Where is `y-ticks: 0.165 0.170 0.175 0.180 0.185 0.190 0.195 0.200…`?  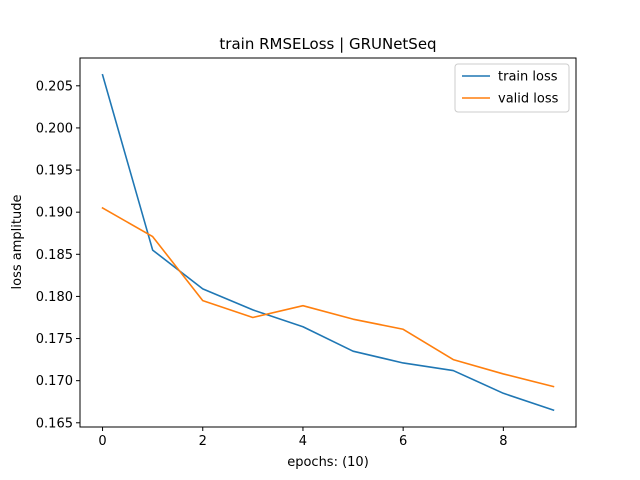
y-ticks: 0.165 0.170 0.175 0.180 0.185 0.190 0.195 0.200… is located at coordinates (58, 255).